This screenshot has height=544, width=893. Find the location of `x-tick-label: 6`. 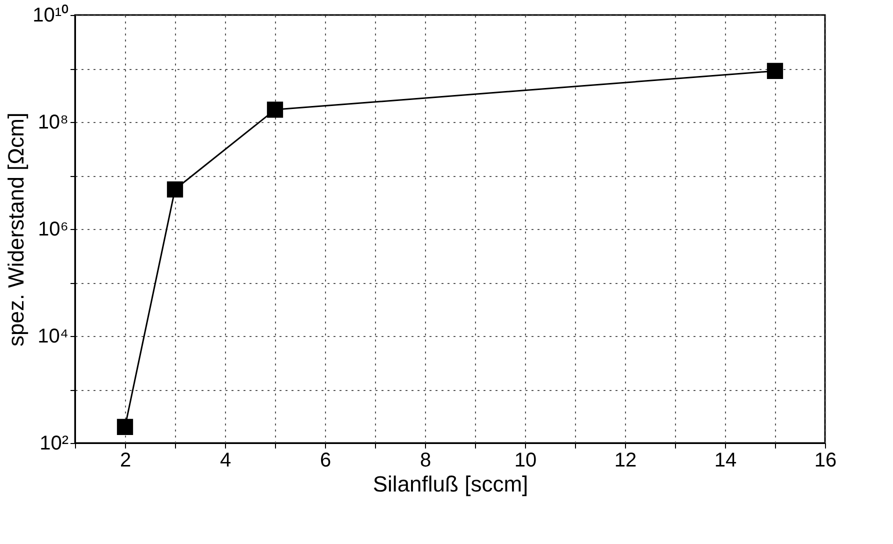

x-tick-label: 6 is located at coordinates (326, 461).